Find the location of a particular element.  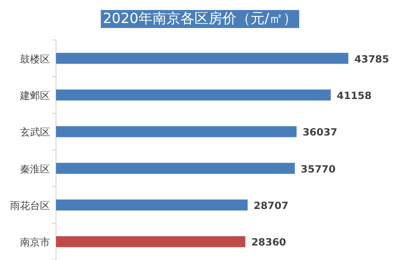

y-tick-label: 秦淮区 is located at coordinates (35, 169).